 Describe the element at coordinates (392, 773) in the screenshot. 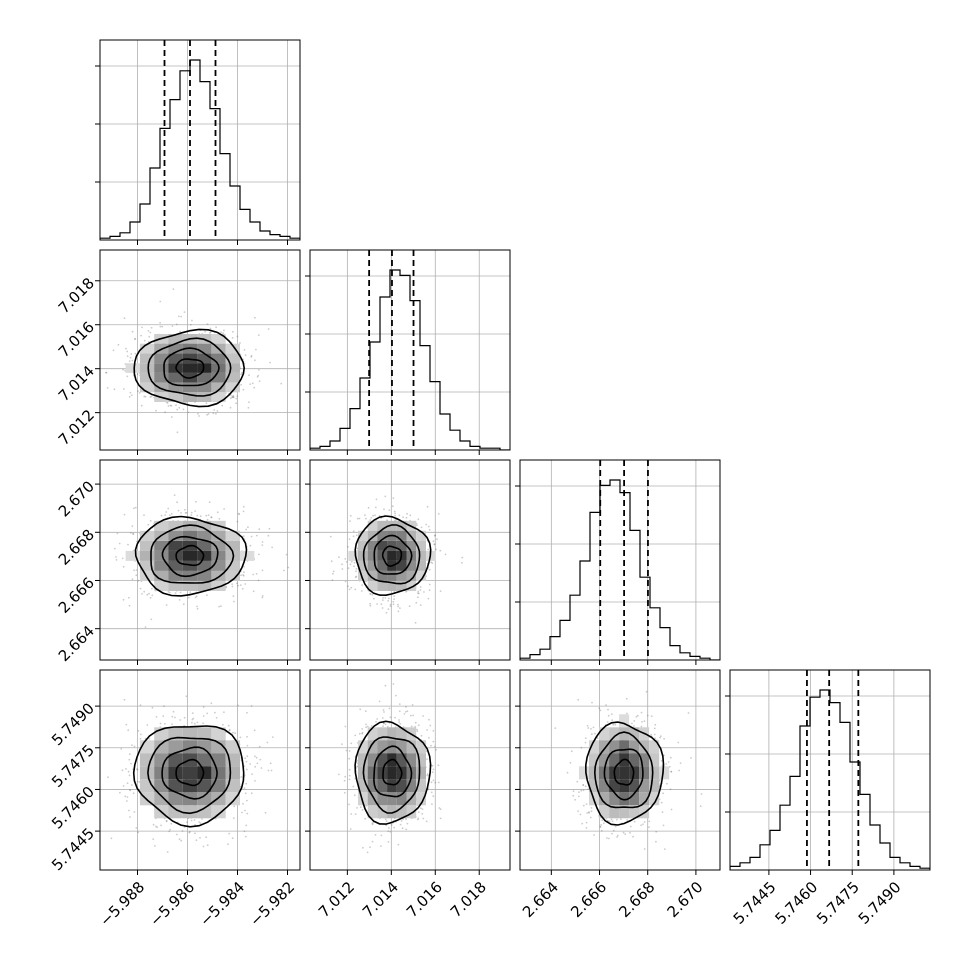

I see `density-grid` at that location.